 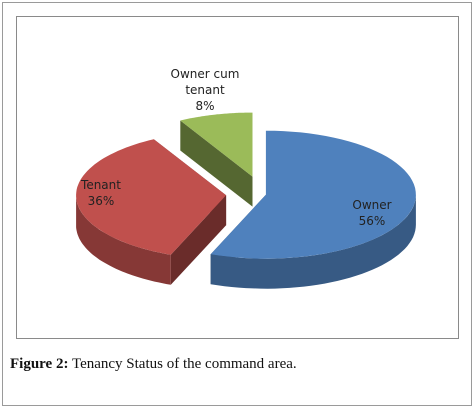 What do you see at coordinates (184, 364) in the screenshot?
I see `caption-text: Tenancy Status of the command area.` at bounding box center [184, 364].